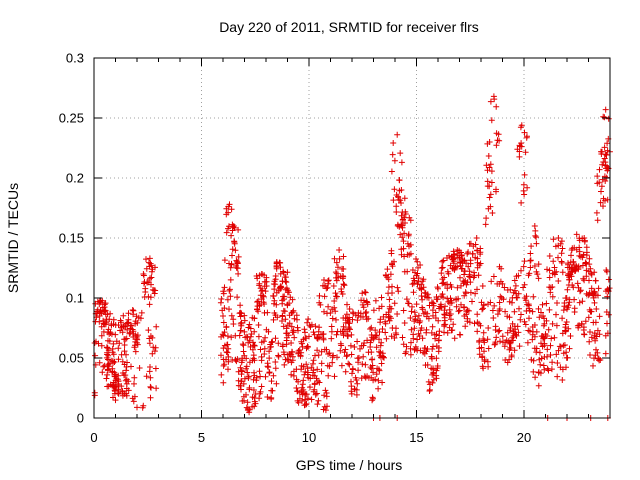 The image size is (640, 480). What do you see at coordinates (13, 238) in the screenshot?
I see `y-axis-label: SRMTID / TECUs` at bounding box center [13, 238].